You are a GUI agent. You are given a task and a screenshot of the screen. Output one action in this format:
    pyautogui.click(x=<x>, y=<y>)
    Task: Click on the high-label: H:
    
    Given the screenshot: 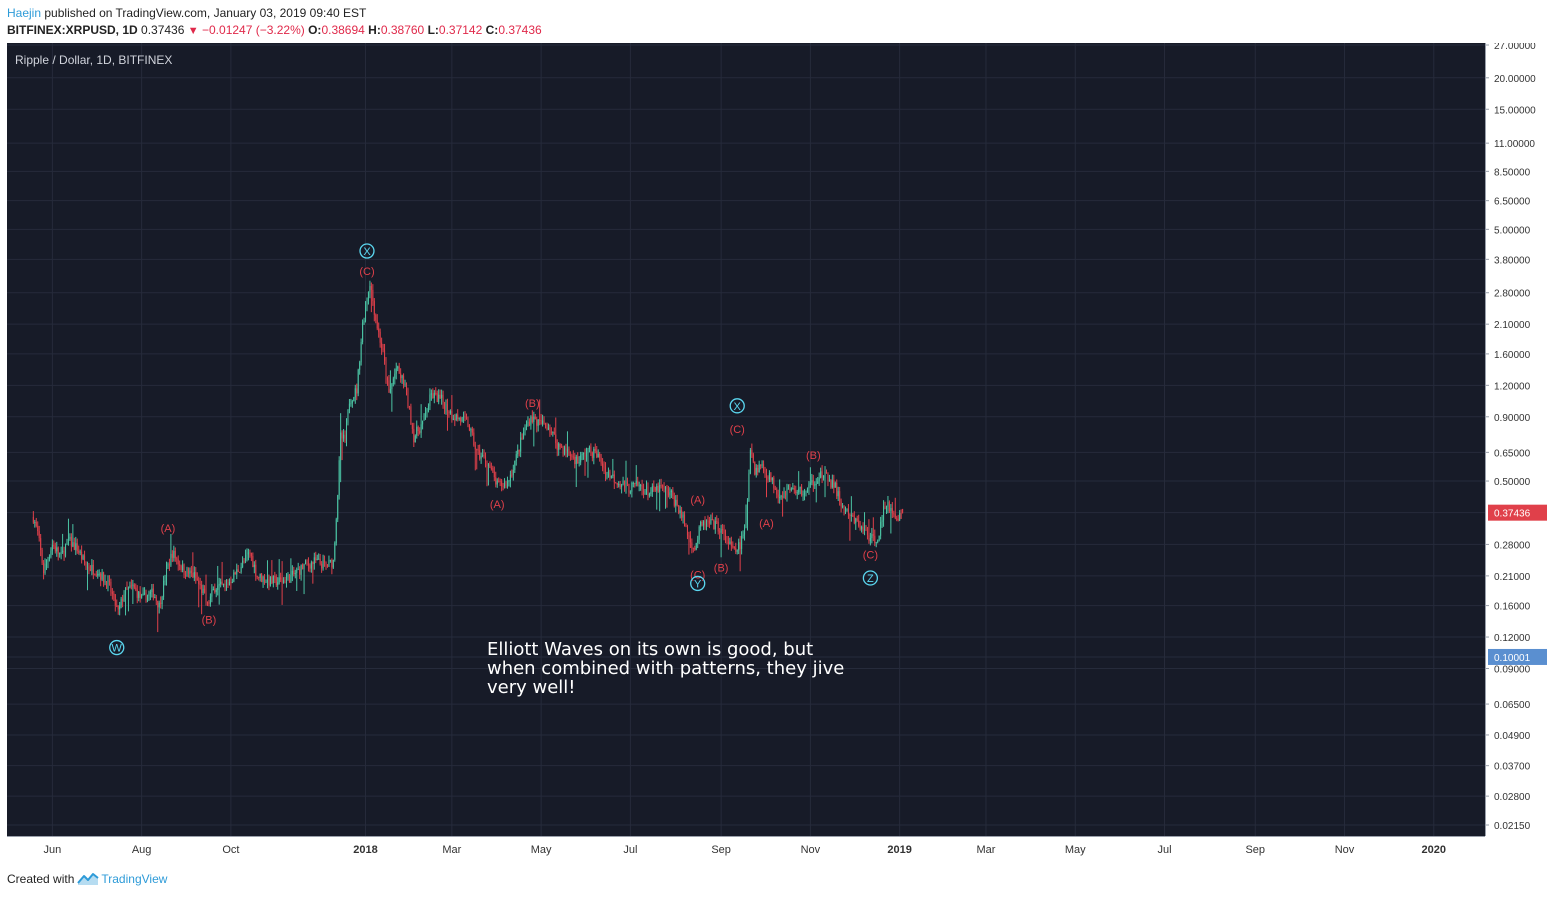 What is the action you would take?
    pyautogui.click(x=374, y=30)
    